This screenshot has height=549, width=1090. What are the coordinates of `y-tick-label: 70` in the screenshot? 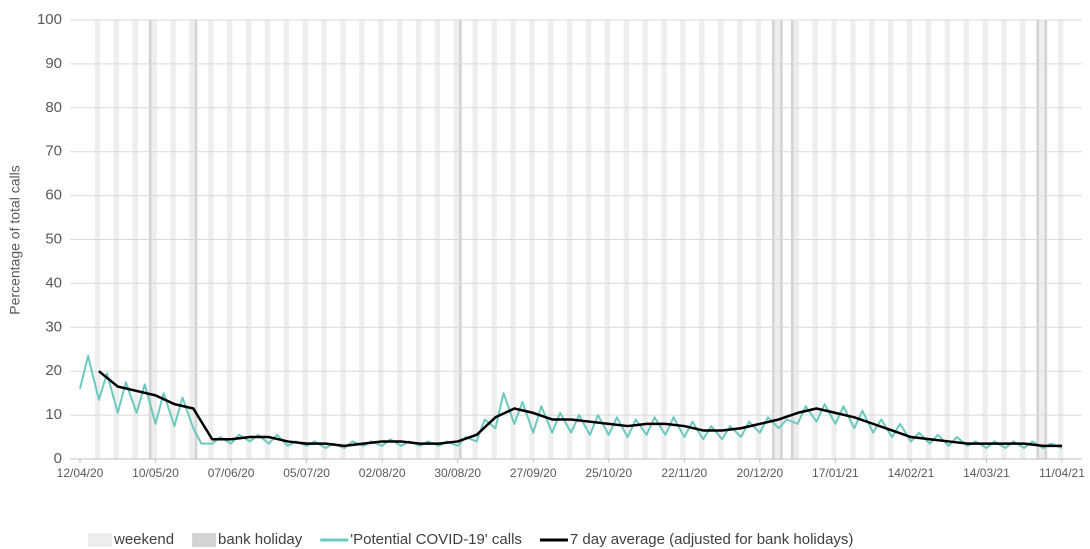 It's located at (53, 151).